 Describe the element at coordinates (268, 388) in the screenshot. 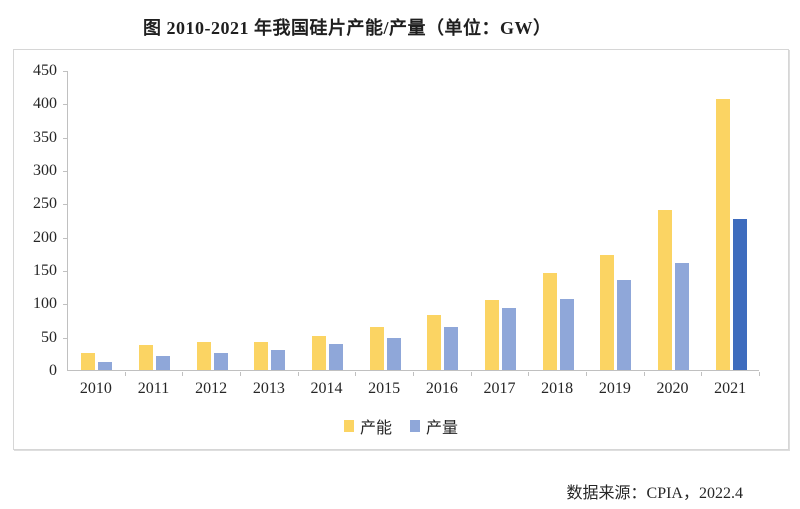

I see `x-axis-label-2013: 2013` at that location.